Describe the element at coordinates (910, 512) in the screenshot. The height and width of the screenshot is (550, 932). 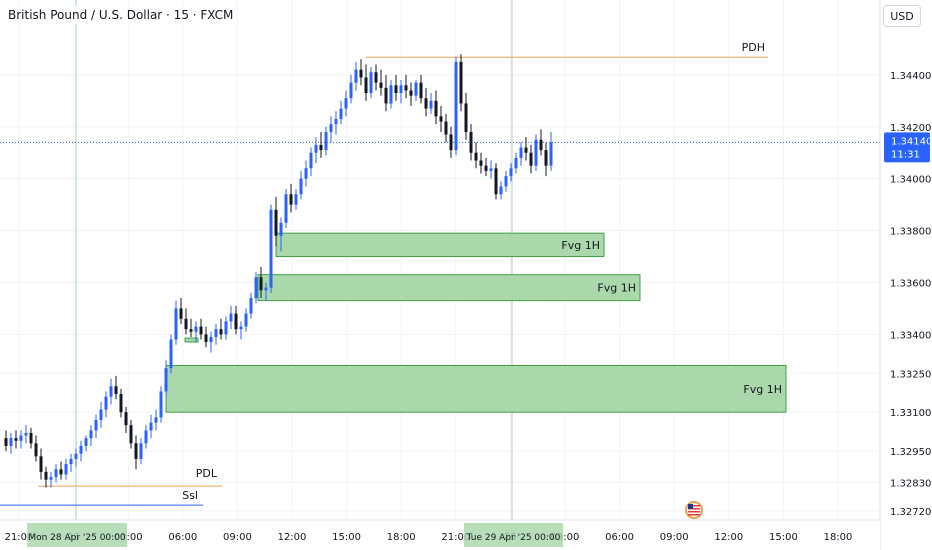
I see `price-tick-label: 1.32720` at that location.